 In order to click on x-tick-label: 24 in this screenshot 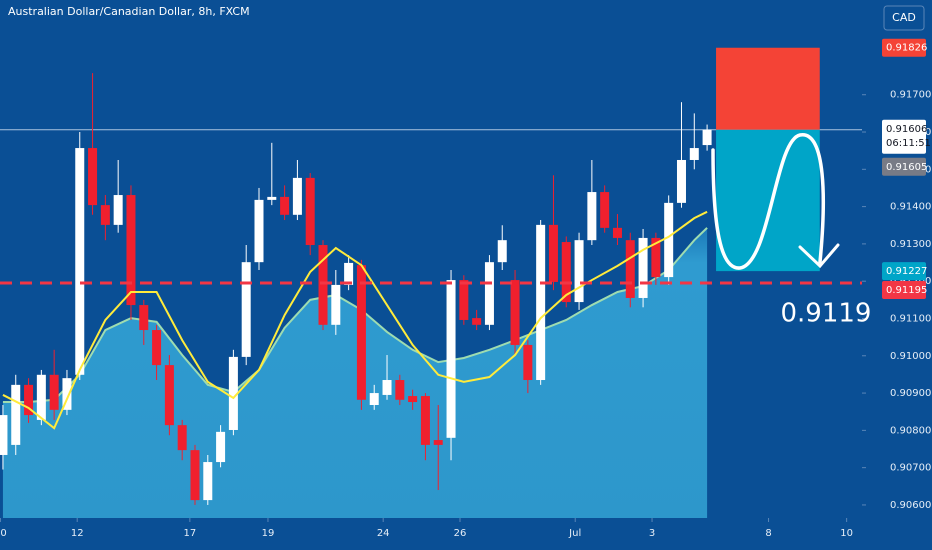, I will do `click(383, 533)`.